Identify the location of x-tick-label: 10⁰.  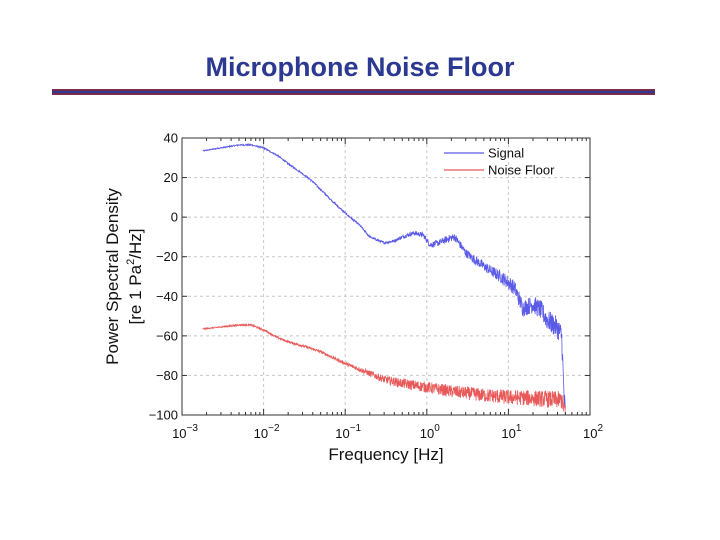
(430, 432).